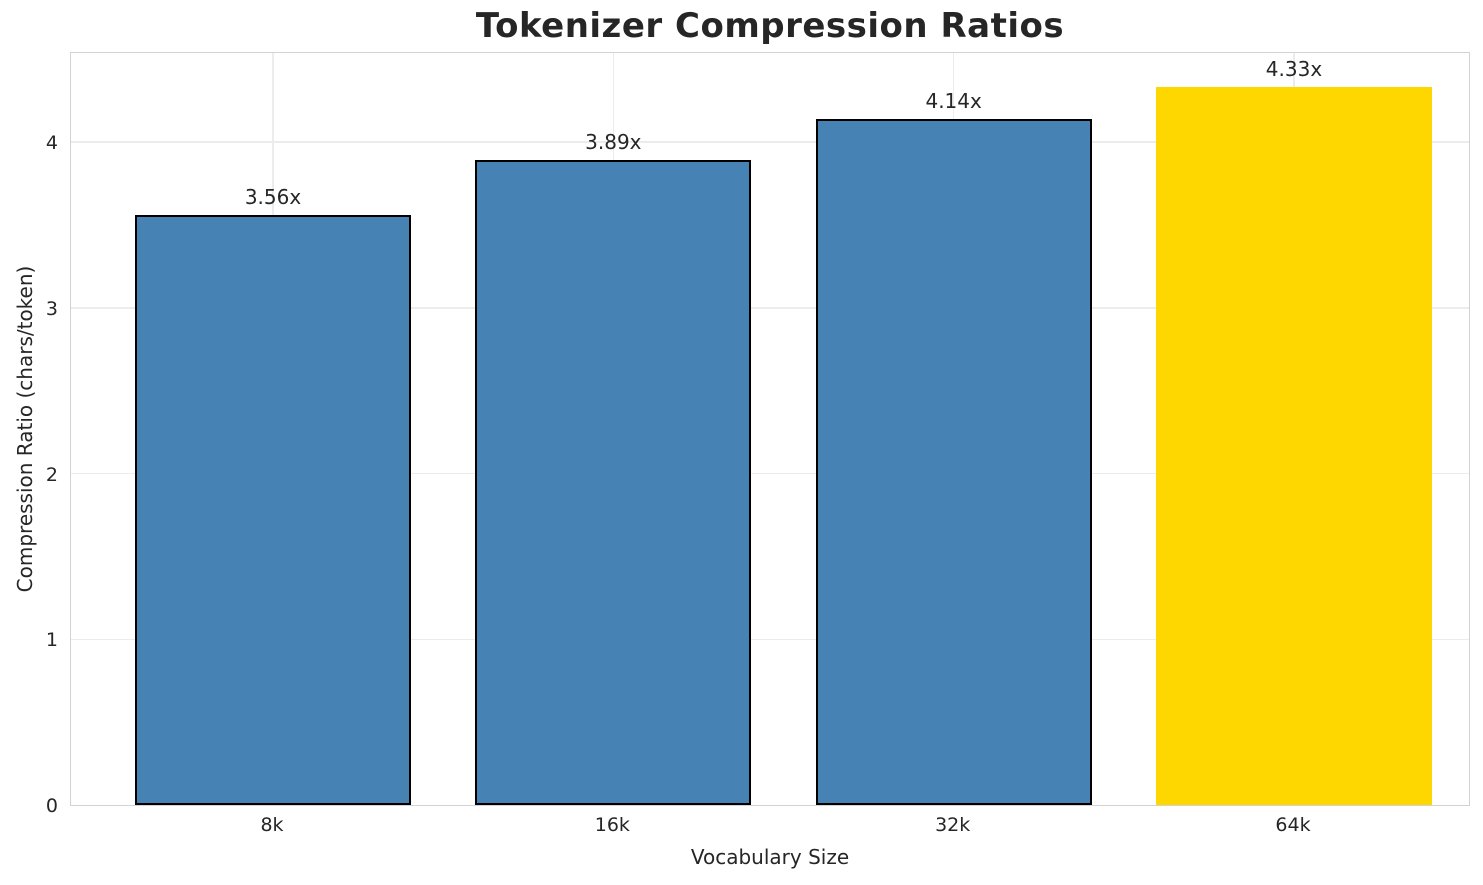 The image size is (1483, 885). I want to click on bar-value-label: 3.89x, so click(613, 142).